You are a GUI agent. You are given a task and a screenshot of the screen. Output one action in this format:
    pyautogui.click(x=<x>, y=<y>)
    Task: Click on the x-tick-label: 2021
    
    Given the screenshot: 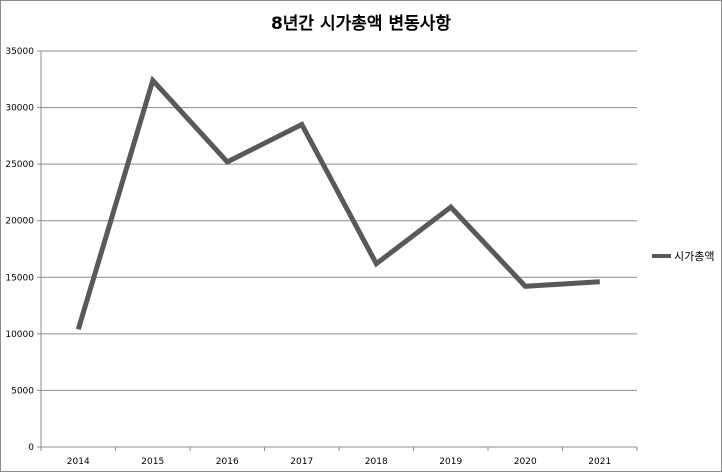 What is the action you would take?
    pyautogui.click(x=599, y=462)
    